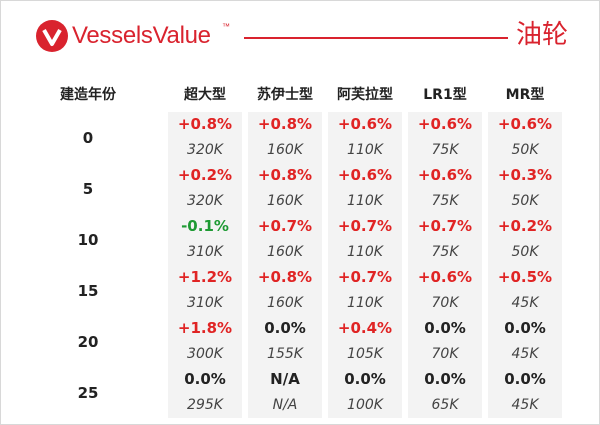 This screenshot has width=600, height=425. Describe the element at coordinates (88, 341) in the screenshot. I see `build-year-cell: 20` at that location.